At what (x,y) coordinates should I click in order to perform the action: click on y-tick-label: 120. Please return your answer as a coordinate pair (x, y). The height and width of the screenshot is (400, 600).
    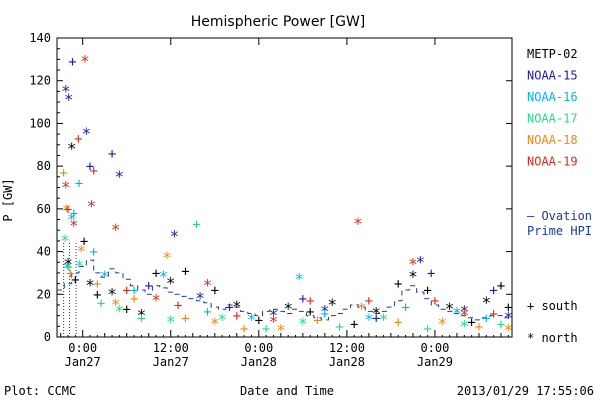
    Looking at the image, I should click on (40, 81).